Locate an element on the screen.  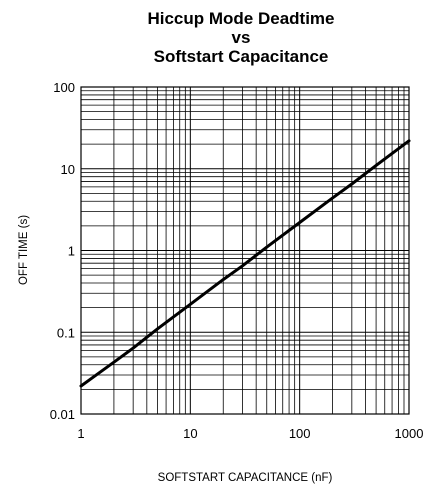
x-tick-label: 1000 is located at coordinates (409, 433).